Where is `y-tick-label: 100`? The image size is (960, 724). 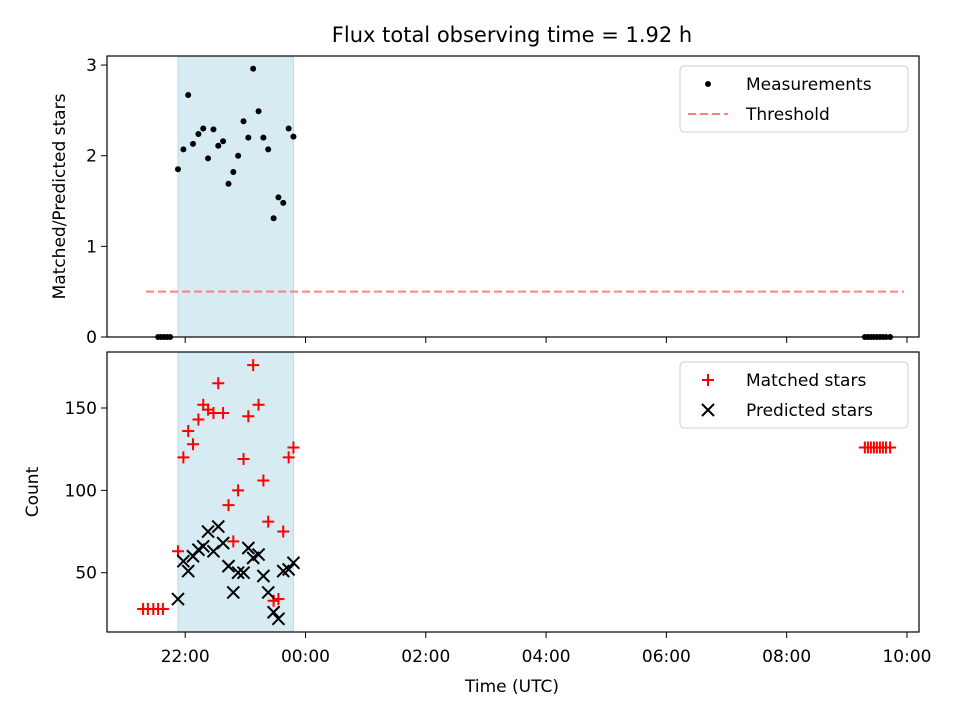
y-tick-label: 100 is located at coordinates (81, 491).